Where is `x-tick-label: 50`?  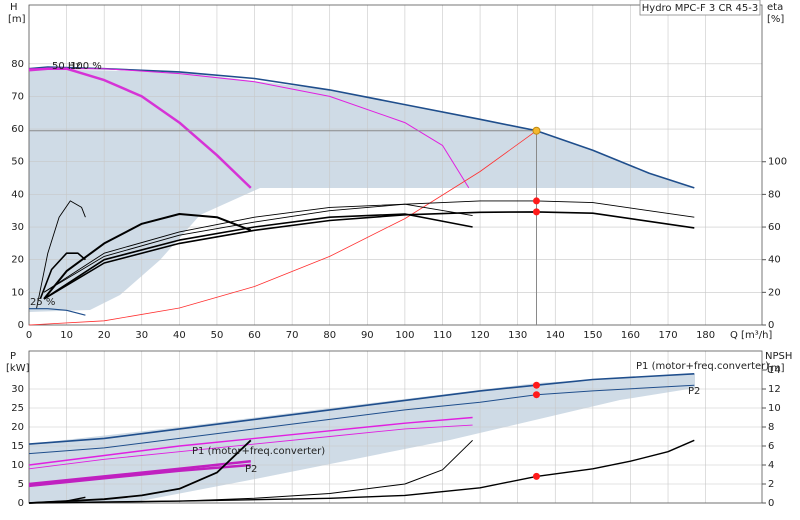
x-tick-label: 50 is located at coordinates (217, 335).